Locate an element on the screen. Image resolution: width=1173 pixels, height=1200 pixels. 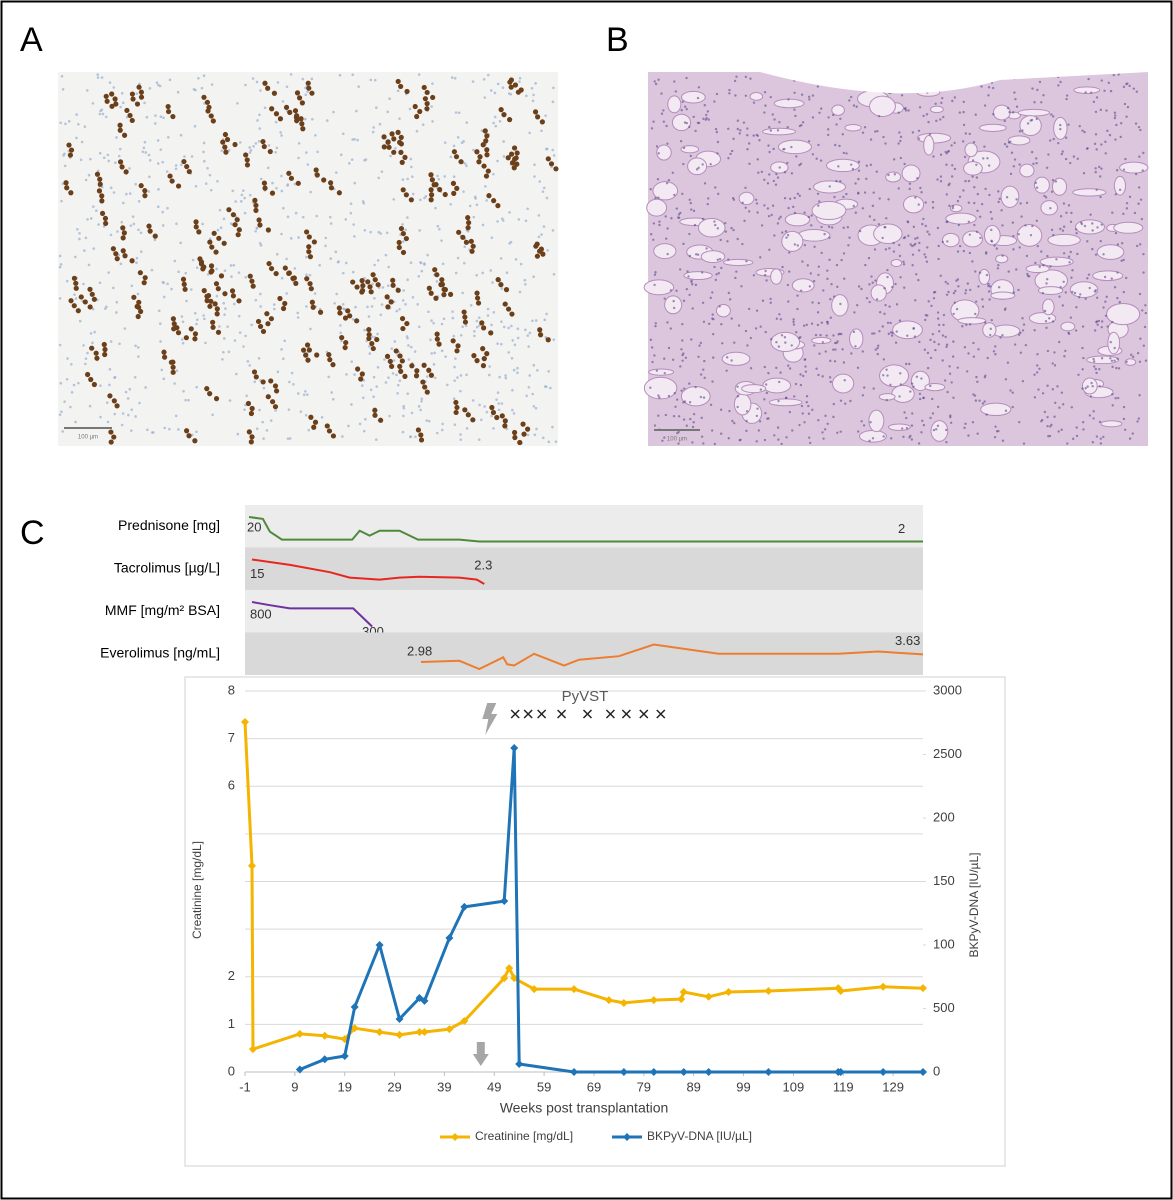
arrow-icon is located at coordinates (480, 1054).